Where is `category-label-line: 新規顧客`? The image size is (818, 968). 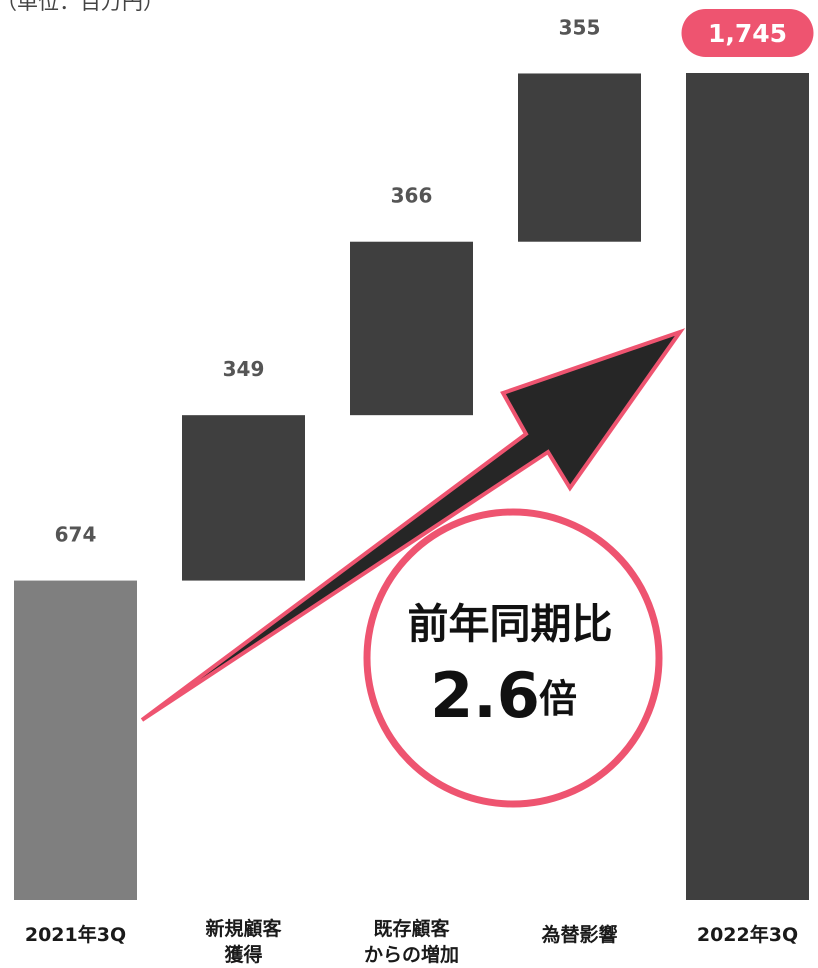
category-label-line: 新規顧客 is located at coordinates (244, 929).